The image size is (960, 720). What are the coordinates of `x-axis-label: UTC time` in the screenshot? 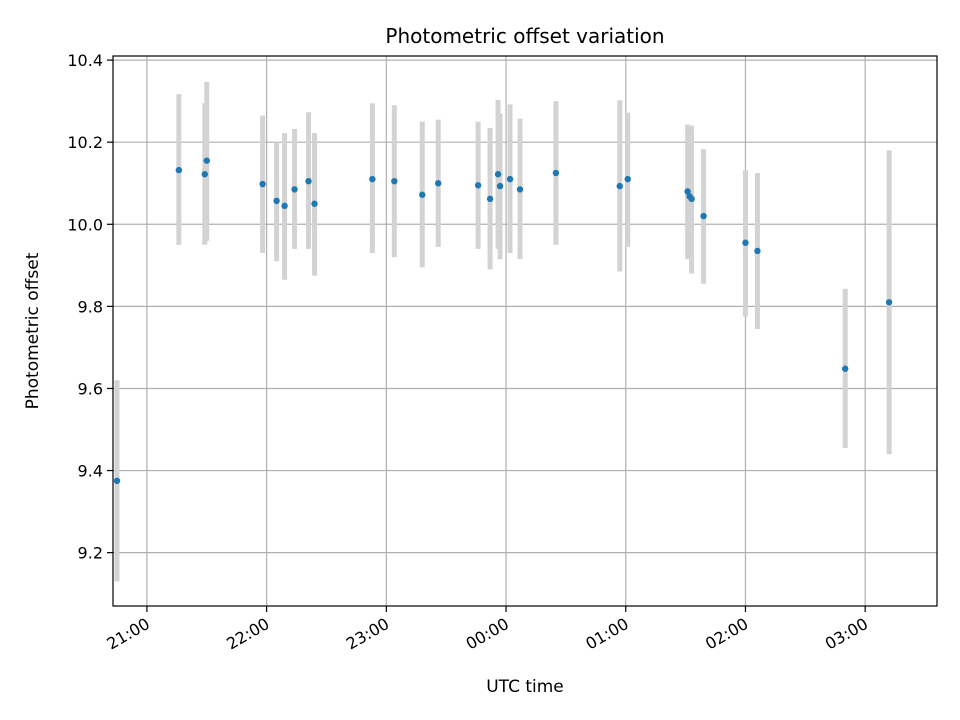 It's located at (525, 687).